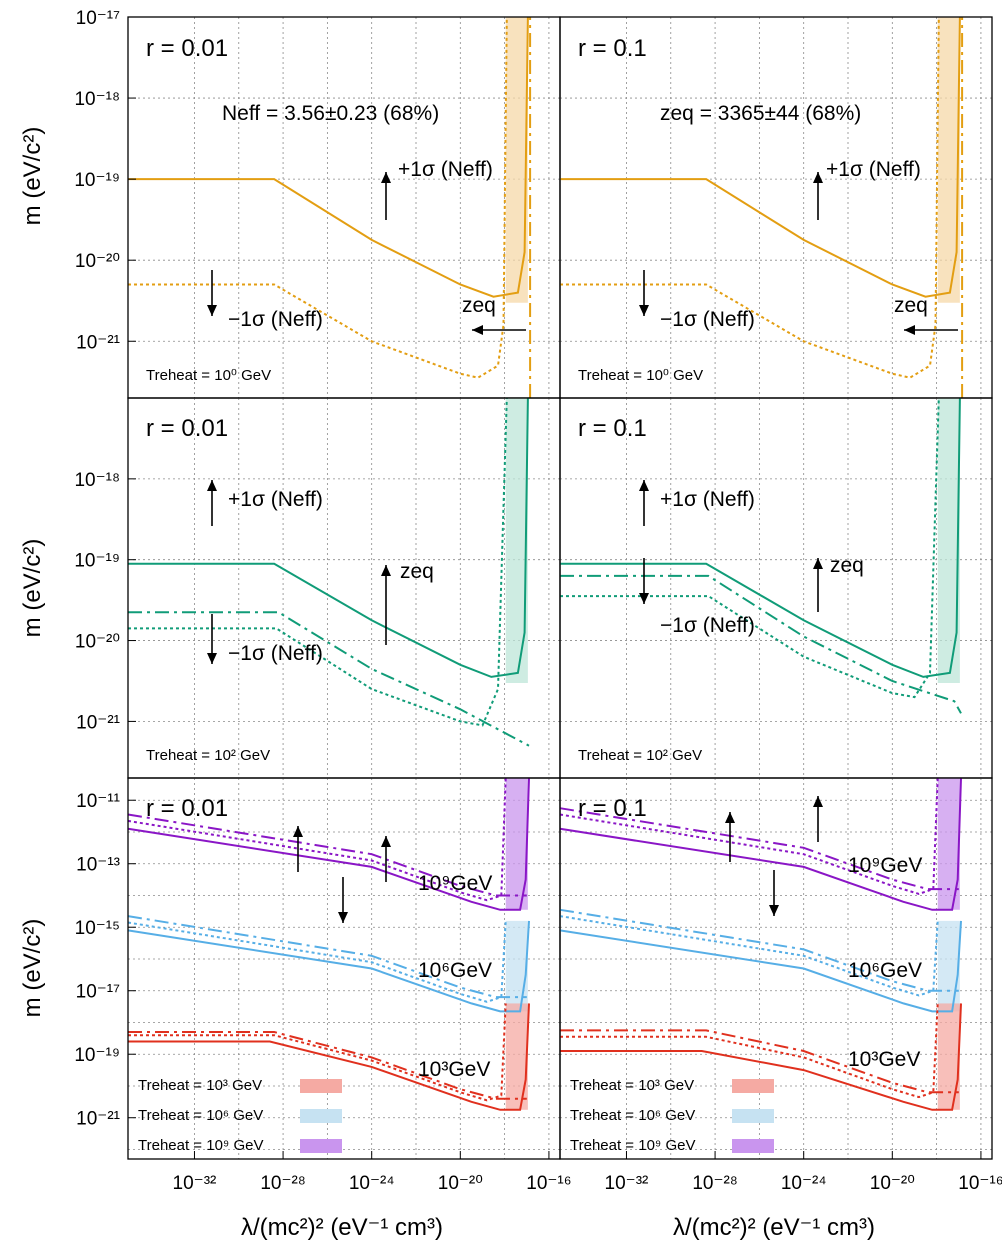  What do you see at coordinates (455, 970) in the screenshot?
I see `gev6-label-left: 10⁶GeV` at bounding box center [455, 970].